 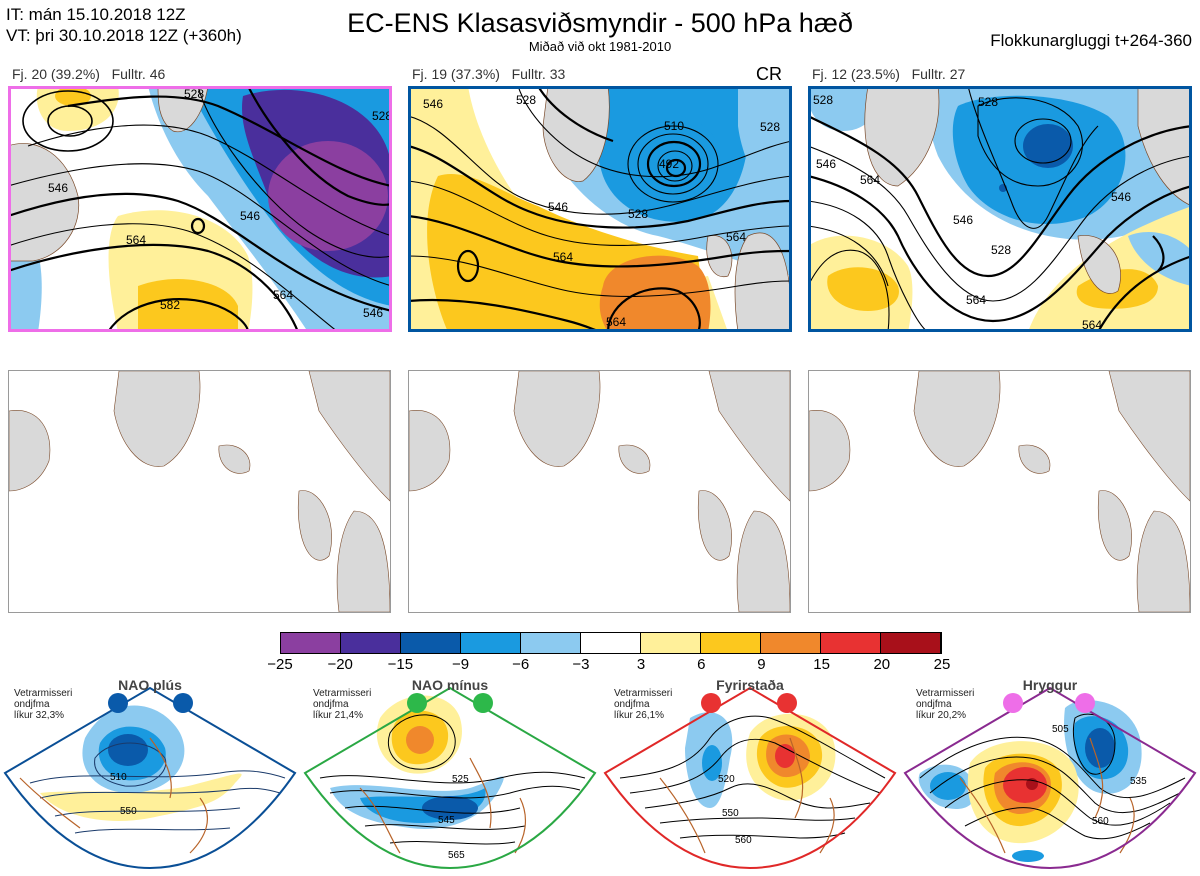 What do you see at coordinates (124, 35) in the screenshot?
I see `valid-time: VT: þri 30.10.2018 12Z (+360h)` at bounding box center [124, 35].